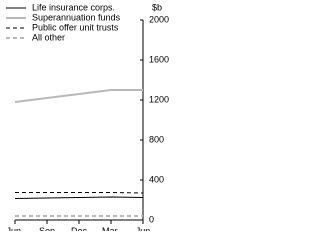  I want to click on legend-label: All other, so click(48, 37).